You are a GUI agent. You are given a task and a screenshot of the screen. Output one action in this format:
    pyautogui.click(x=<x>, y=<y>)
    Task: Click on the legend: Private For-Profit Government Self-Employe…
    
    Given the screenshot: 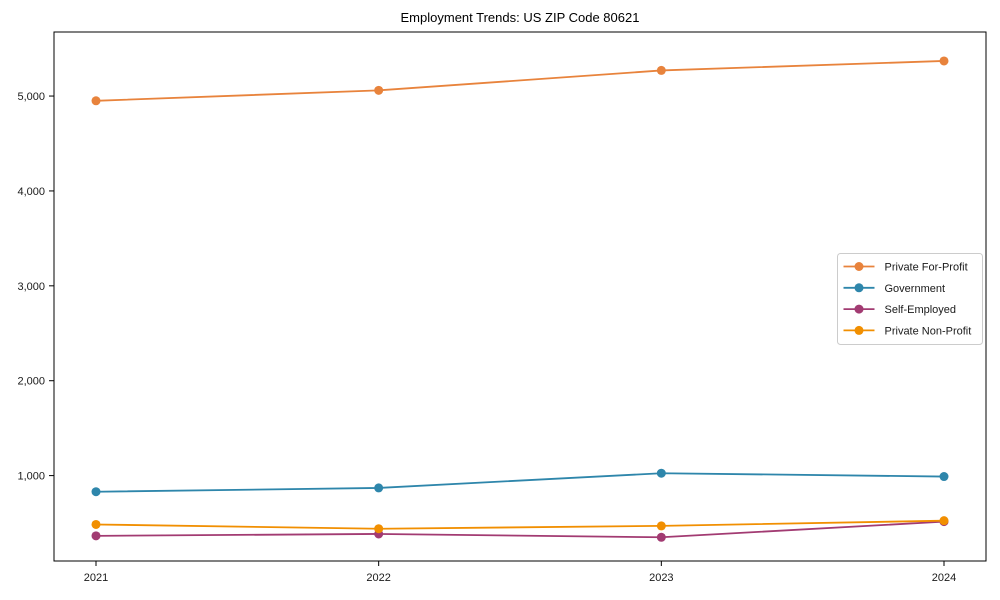 What is the action you would take?
    pyautogui.click(x=910, y=299)
    